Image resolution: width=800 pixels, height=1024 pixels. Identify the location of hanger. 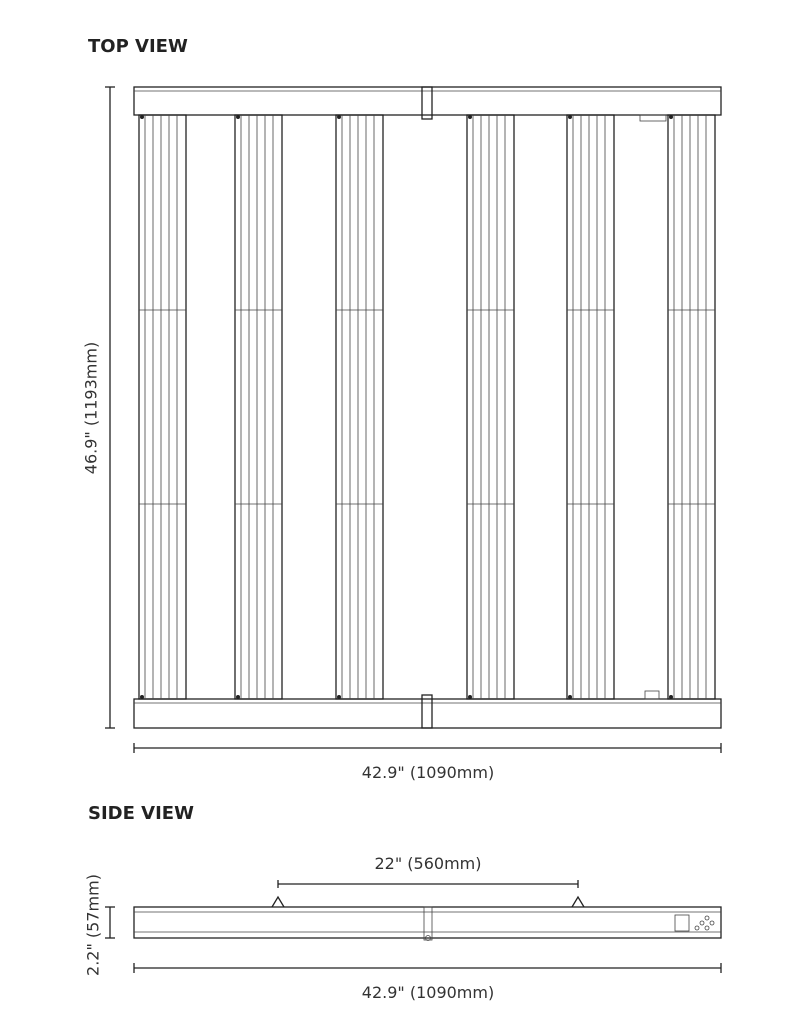
(428, 901).